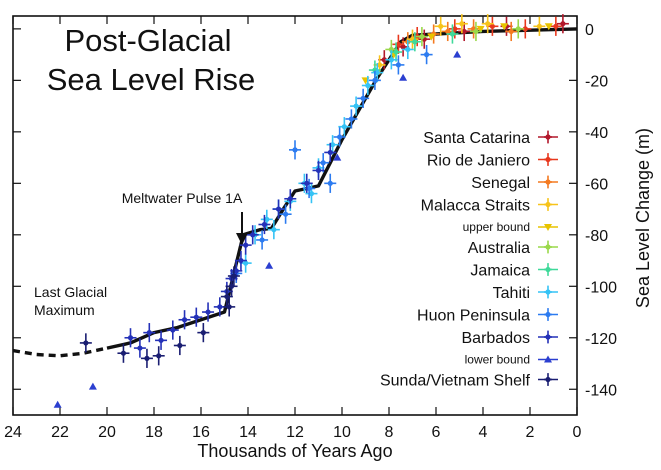 The image size is (661, 470). I want to click on legend-label: lower bound, so click(497, 360).